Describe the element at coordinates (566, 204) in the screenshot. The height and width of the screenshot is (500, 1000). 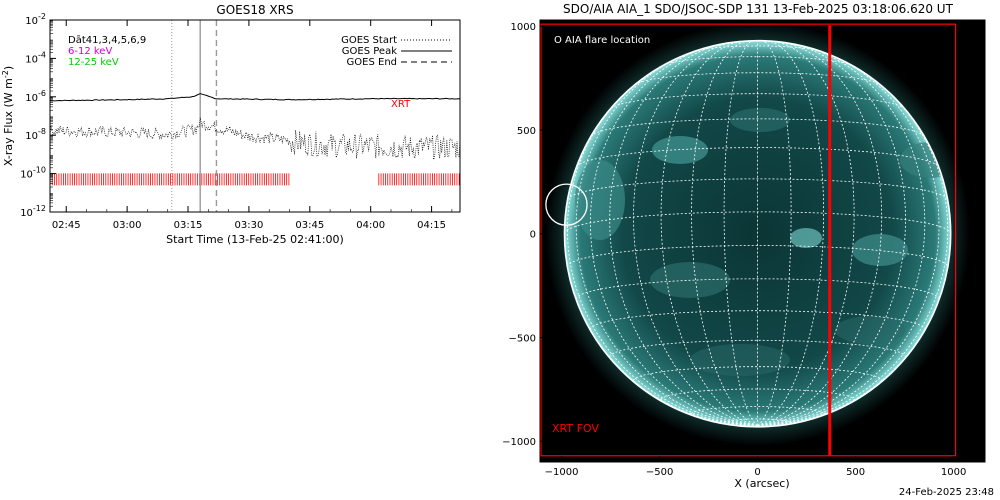
I see `flare-location-circle` at that location.